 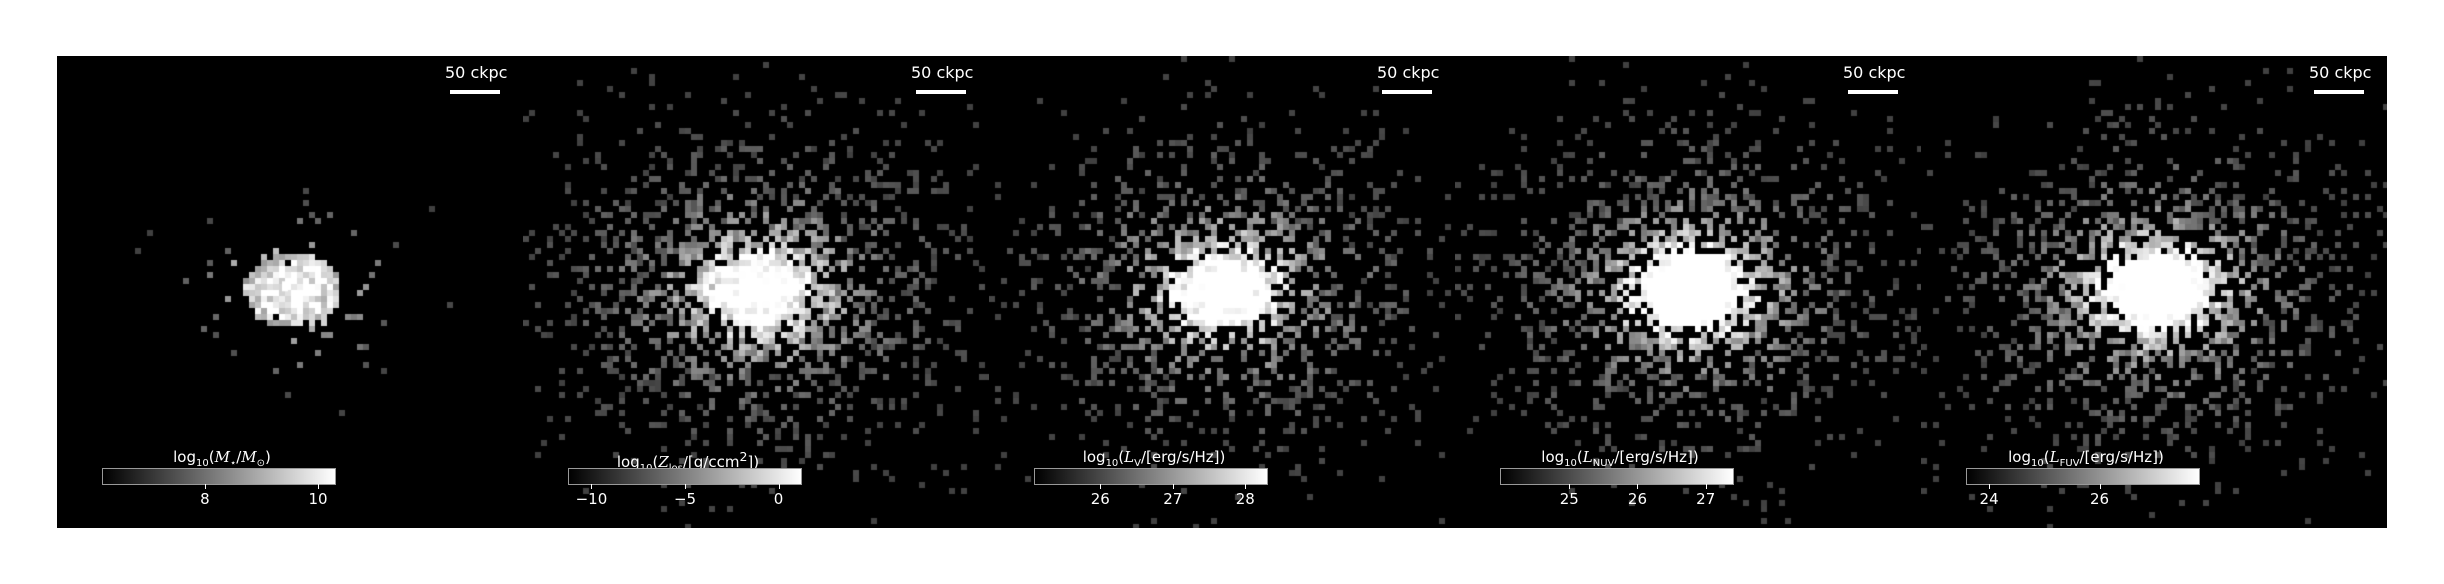 What do you see at coordinates (318, 499) in the screenshot?
I see `colorbar-tick-label: 10` at bounding box center [318, 499].